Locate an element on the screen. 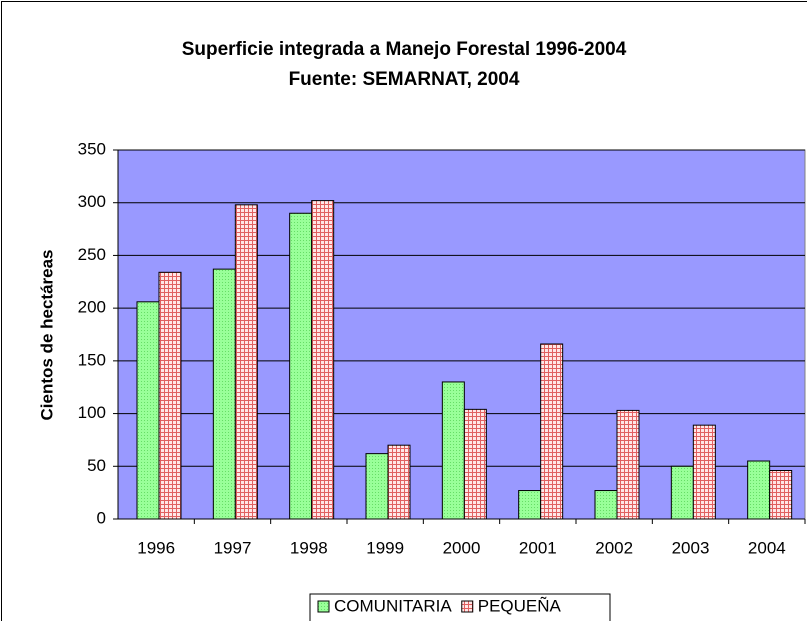  y-tick-label: 150 is located at coordinates (92, 359).